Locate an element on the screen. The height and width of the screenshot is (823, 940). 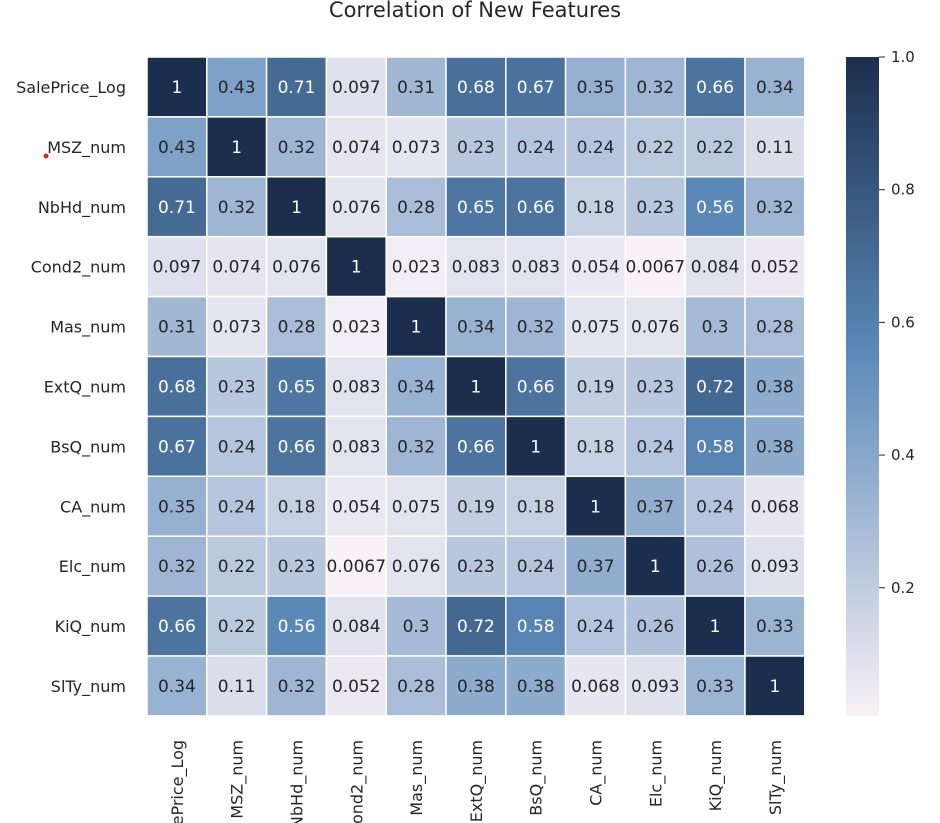
row-tick-label: CA_num is located at coordinates (93, 507).